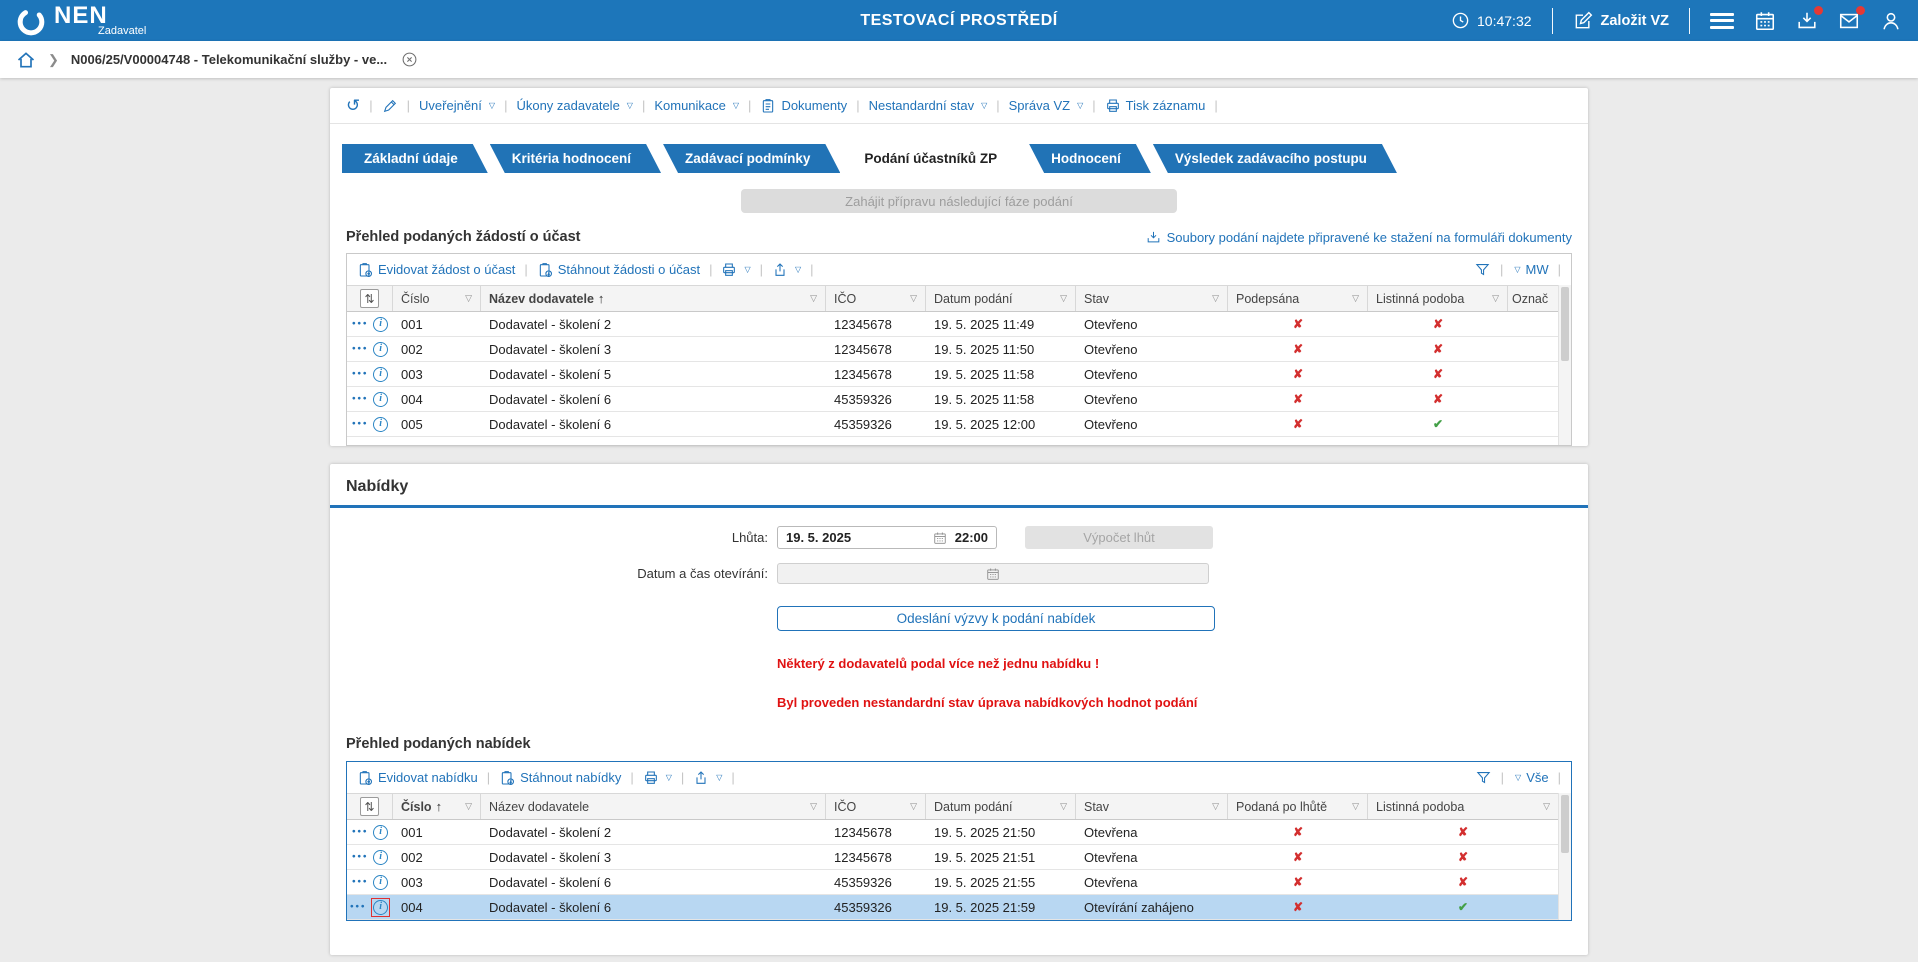 This screenshot has width=1918, height=962. Describe the element at coordinates (959, 201) in the screenshot. I see `start-next-phase-button: Zahájit přípravu následující fáze podání` at that location.